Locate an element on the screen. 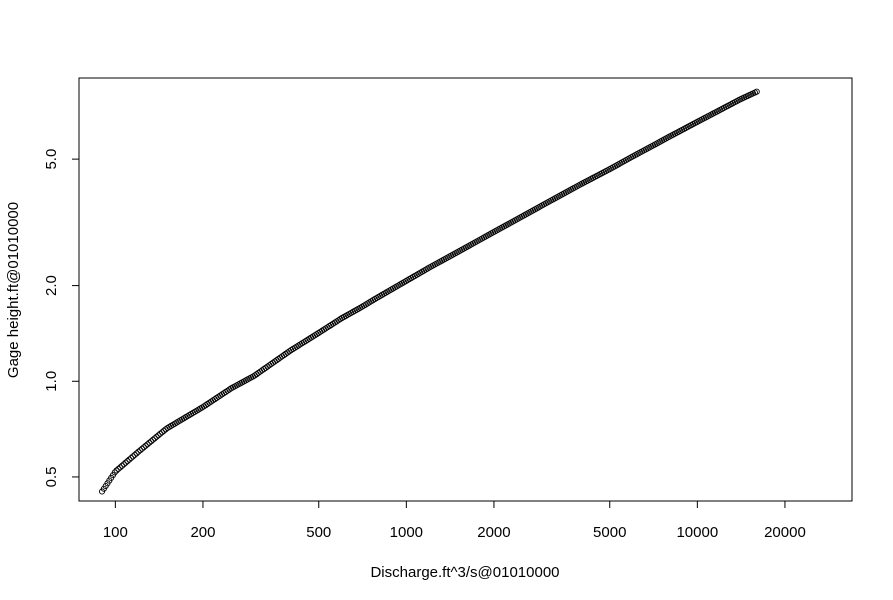 This screenshot has width=893, height=600. x-axis: 100 200 500 1000 2000 5000 10000 20000 is located at coordinates (454, 520).